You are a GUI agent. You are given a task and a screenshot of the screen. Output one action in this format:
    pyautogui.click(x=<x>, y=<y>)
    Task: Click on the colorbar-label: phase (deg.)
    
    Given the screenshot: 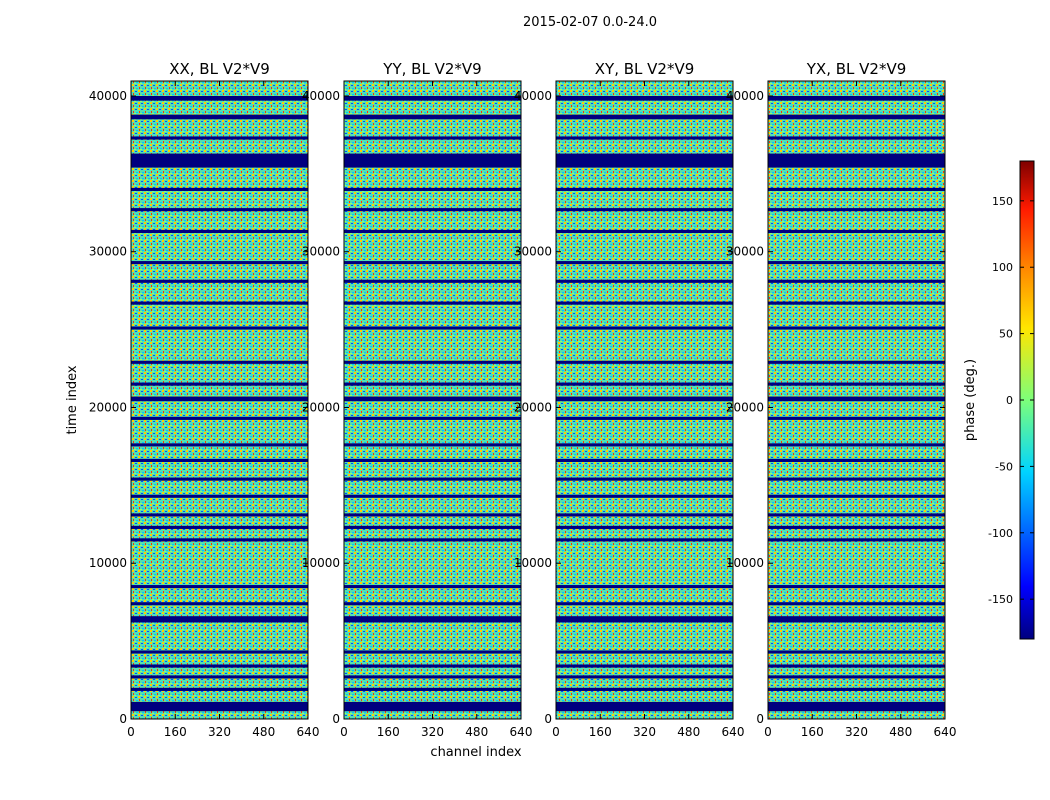 What is the action you would take?
    pyautogui.click(x=970, y=400)
    